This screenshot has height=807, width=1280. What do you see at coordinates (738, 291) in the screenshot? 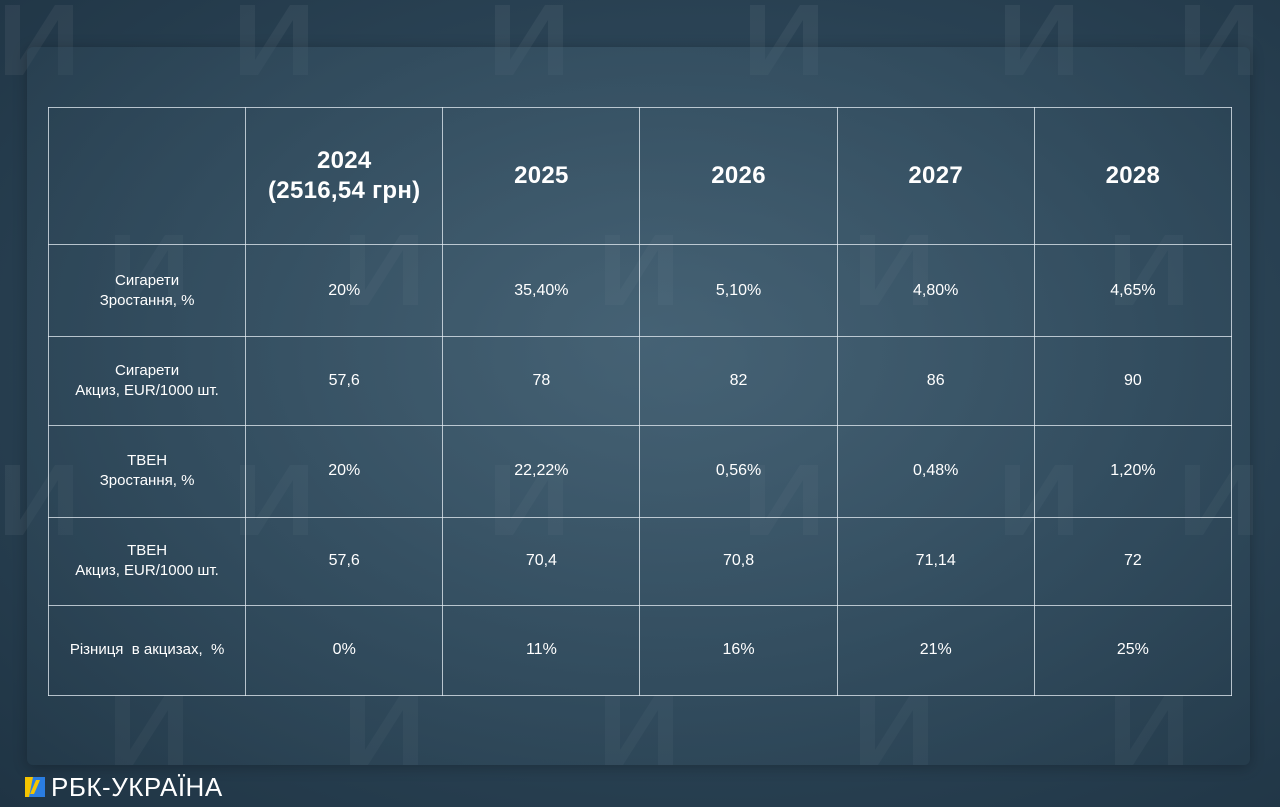
I see `table-cell: 5,10%` at bounding box center [738, 291].